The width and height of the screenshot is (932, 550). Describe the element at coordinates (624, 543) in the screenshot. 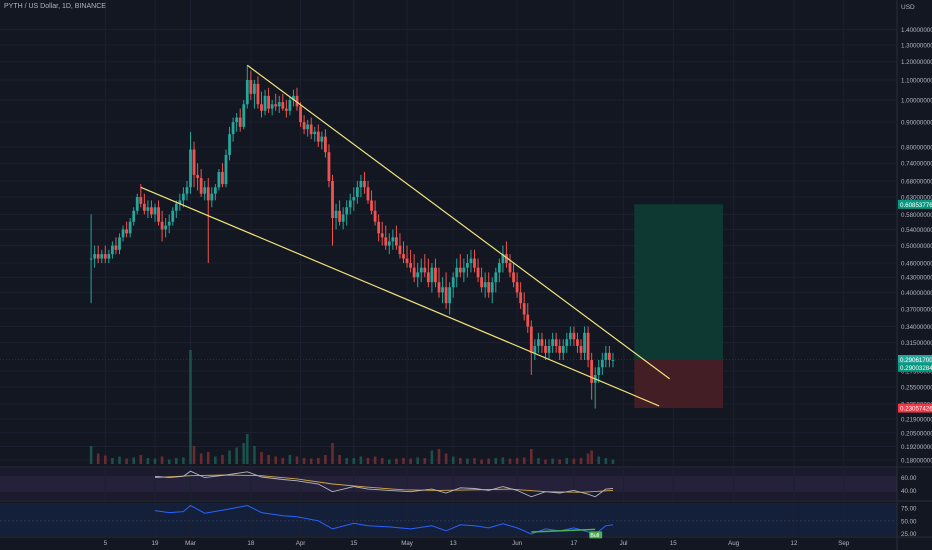

I see `time-axis-label: Jul` at that location.